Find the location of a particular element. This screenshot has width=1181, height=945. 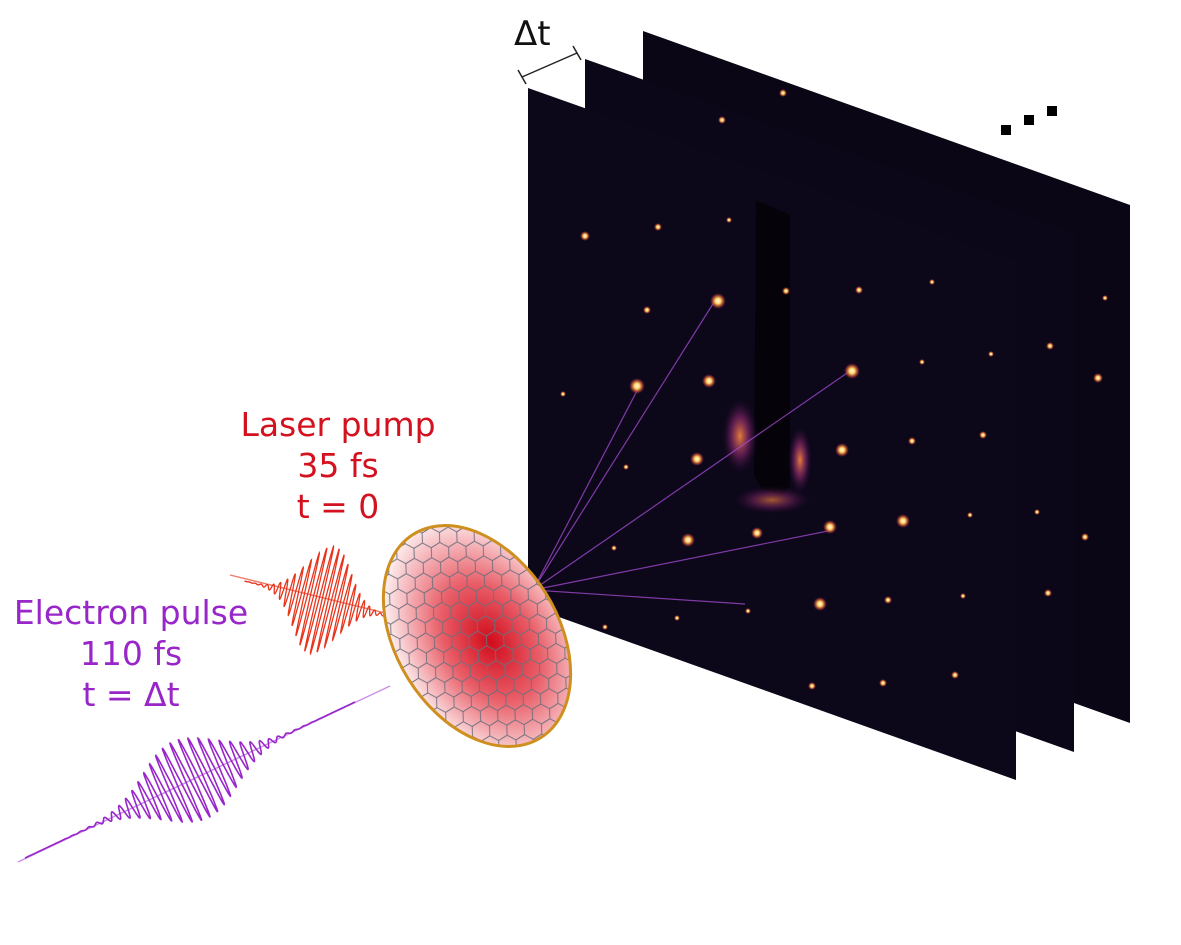

electron-pulse-label: Electron pulse 110 fs t = Δt is located at coordinates (131, 653).